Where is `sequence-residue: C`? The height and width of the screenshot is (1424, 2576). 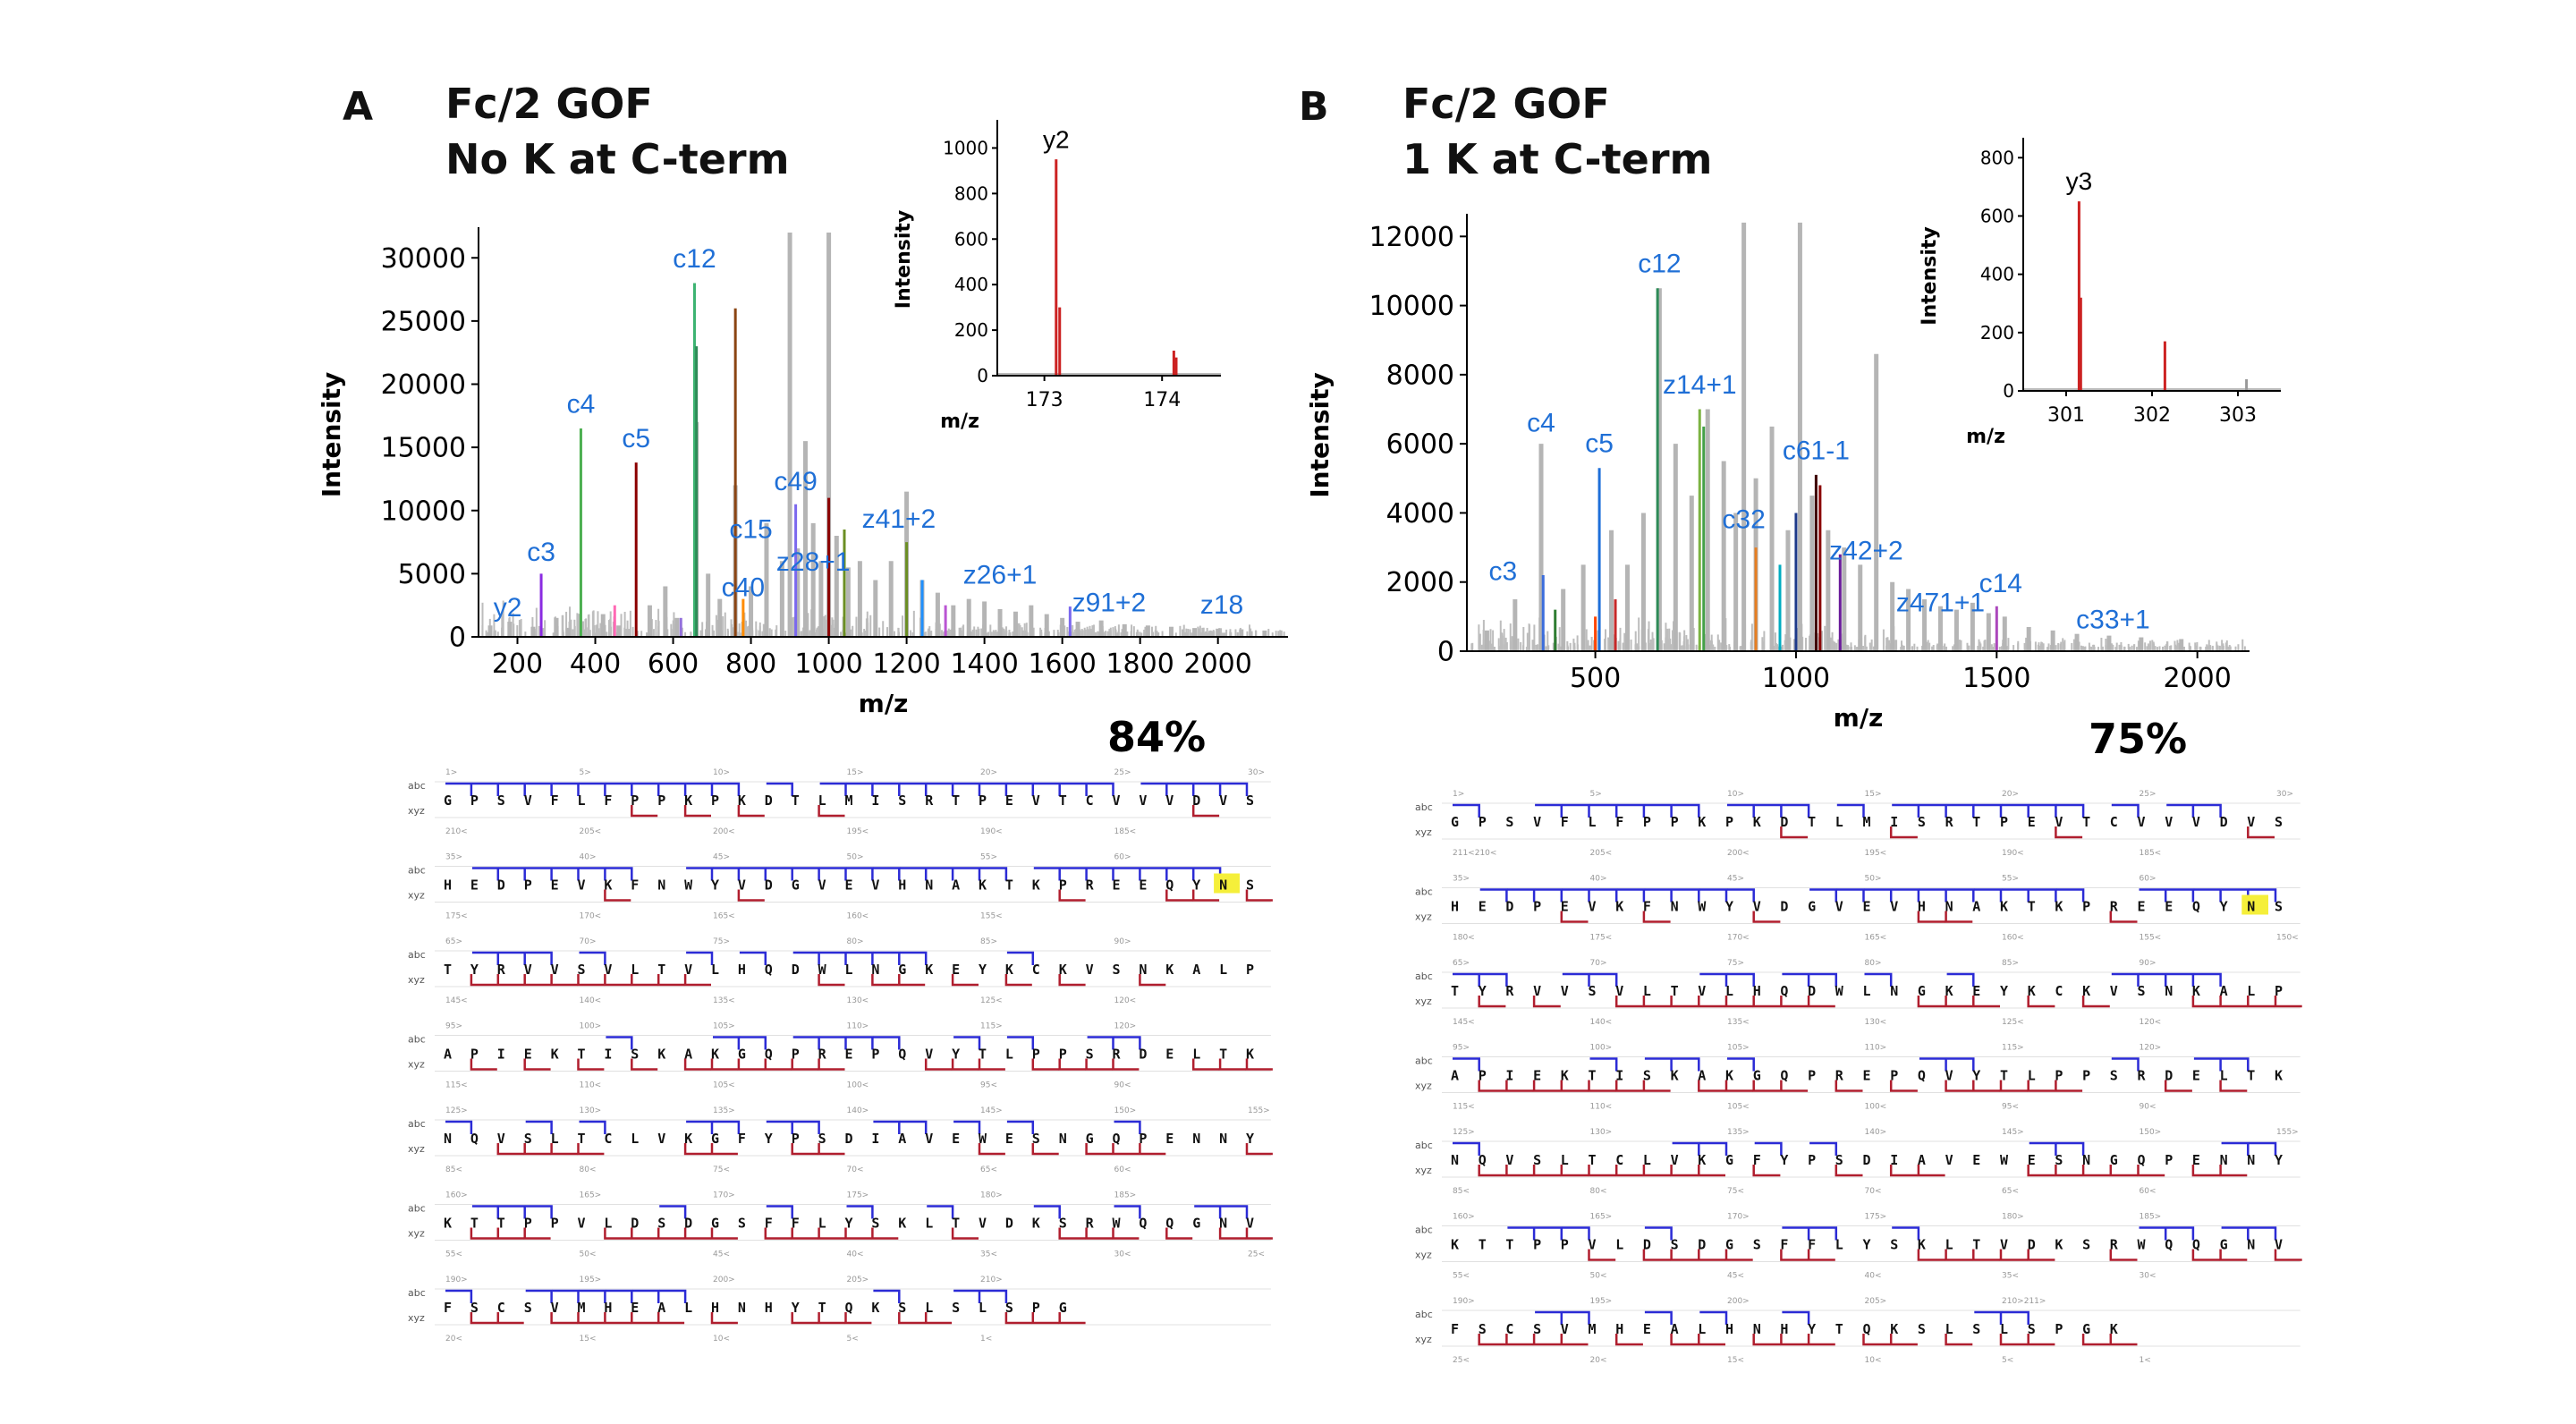
sequence-residue: C is located at coordinates (1509, 1329).